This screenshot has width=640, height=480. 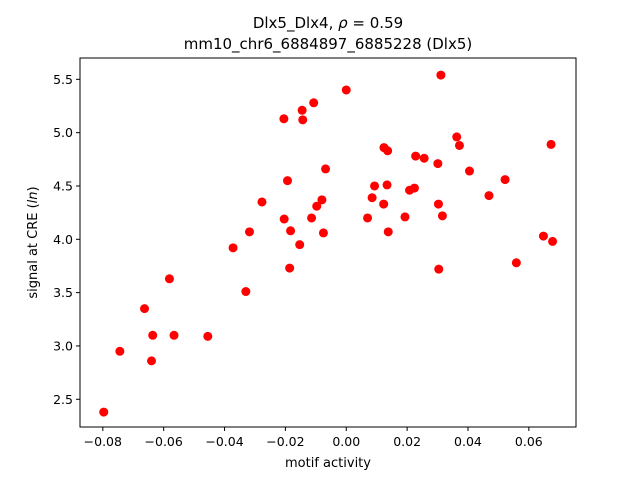 I want to click on y-axis: 2.5 3.0 3.5 4.0 4.5 5.0 5.5, so click(x=66, y=239).